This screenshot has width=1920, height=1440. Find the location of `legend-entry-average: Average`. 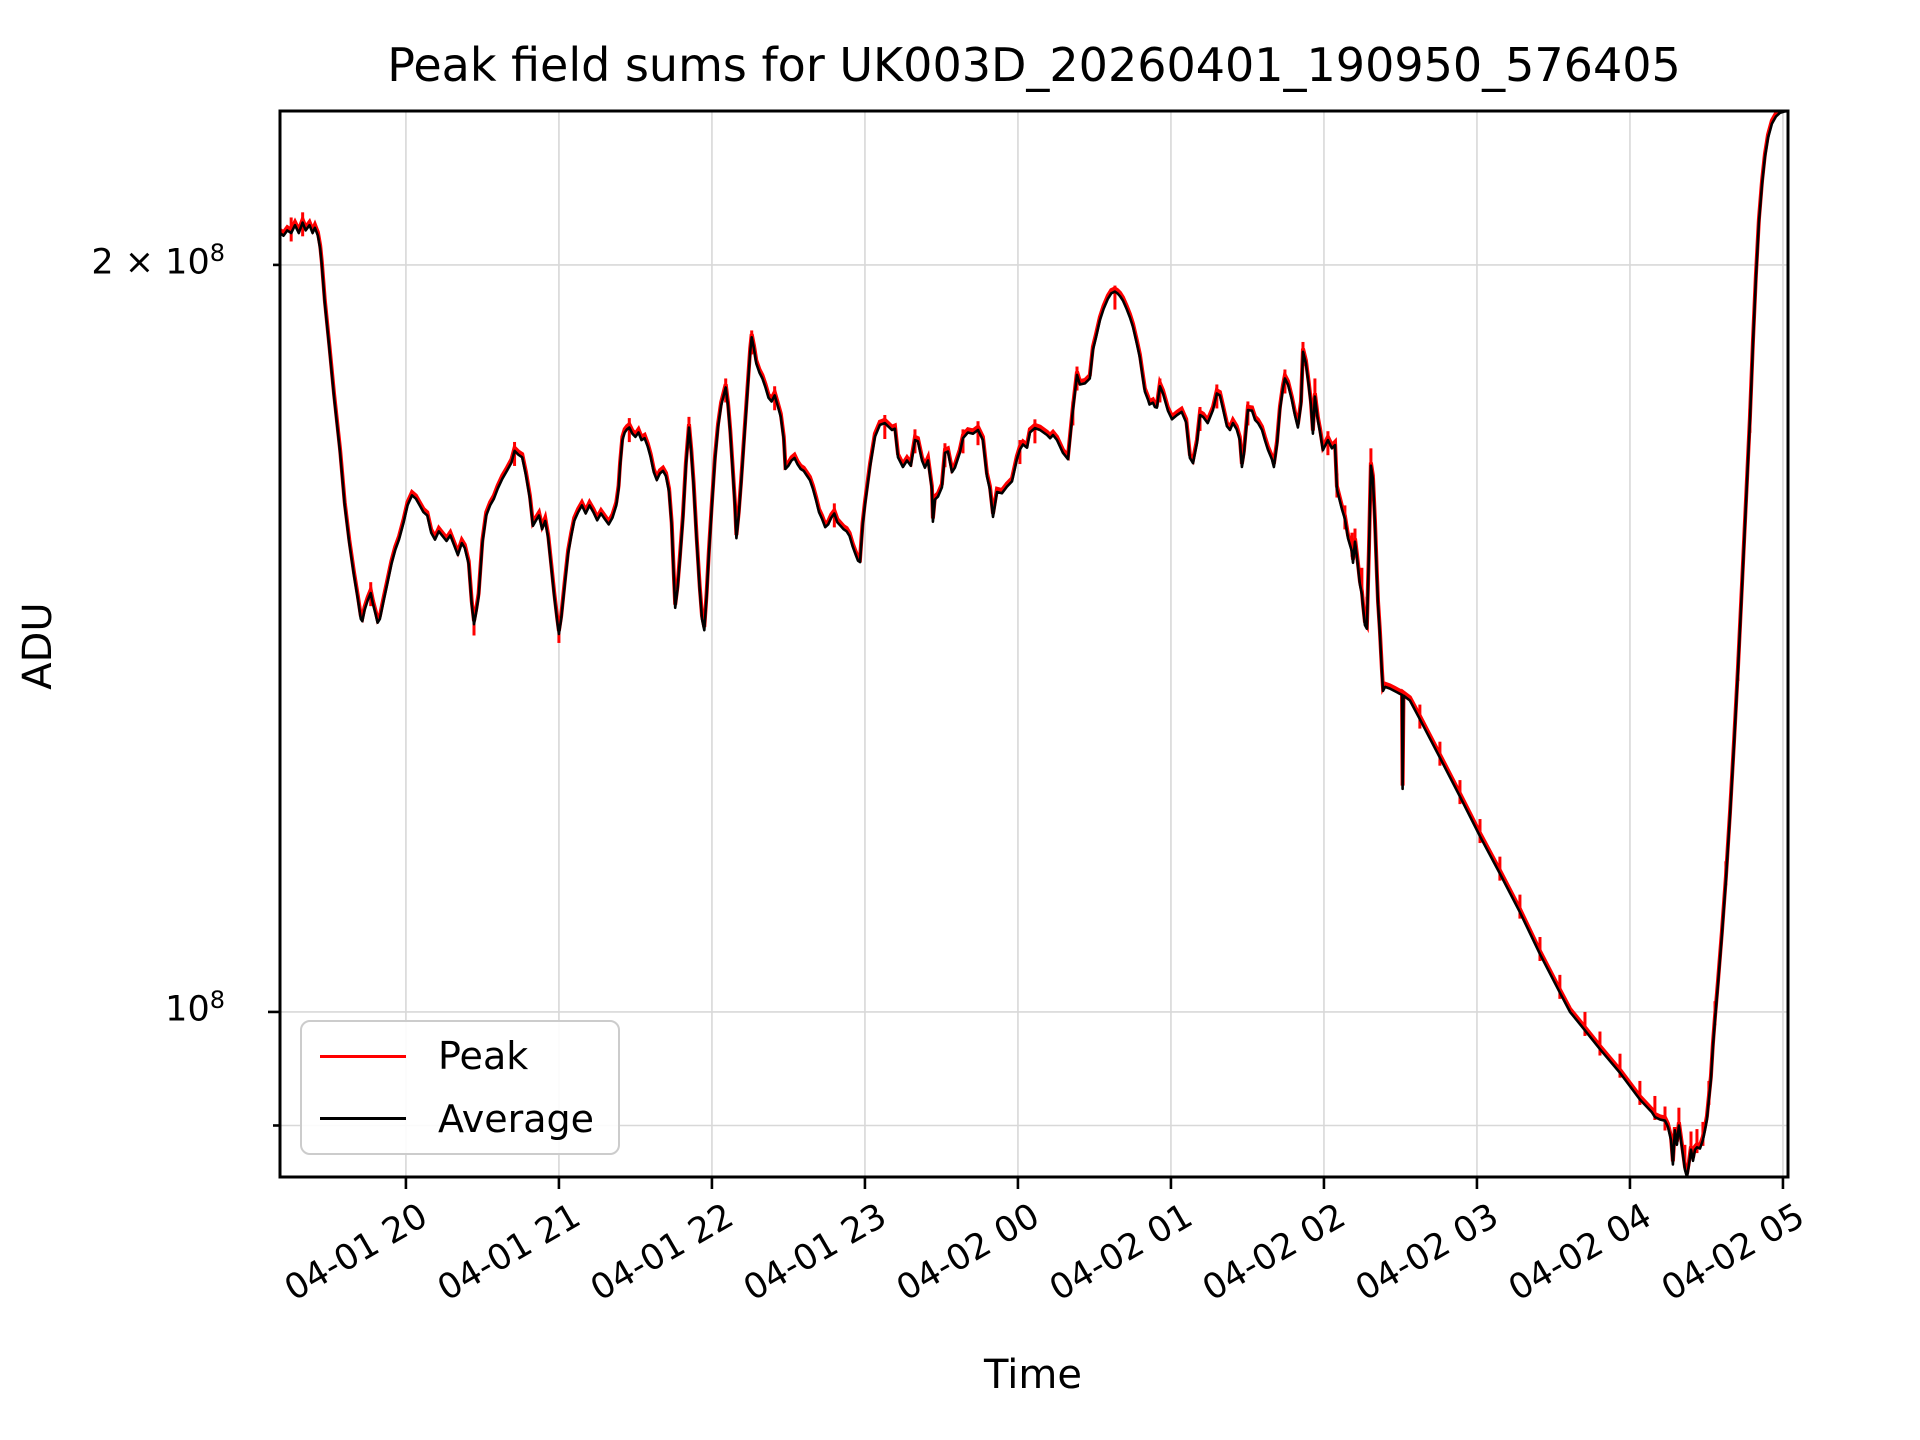

legend-entry-average: Average is located at coordinates (460, 1119).